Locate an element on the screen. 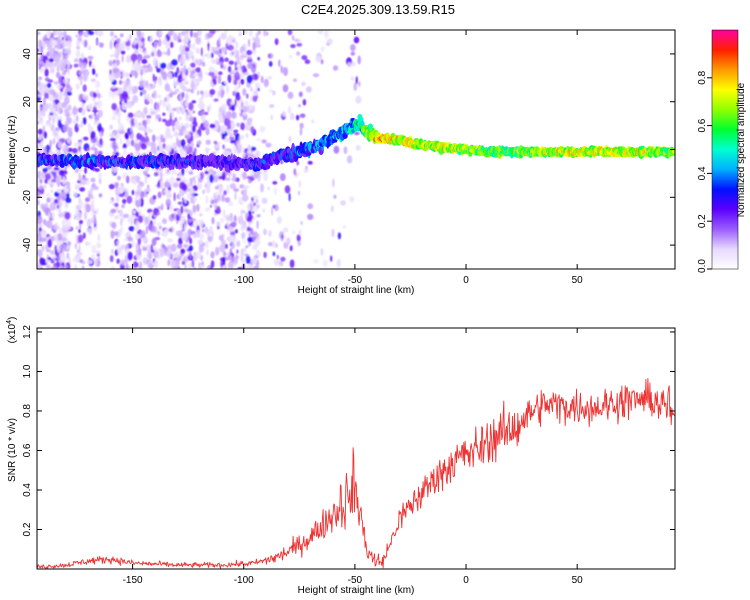  spectrogram-y-label: Frequency (Hz) is located at coordinates (12, 150).